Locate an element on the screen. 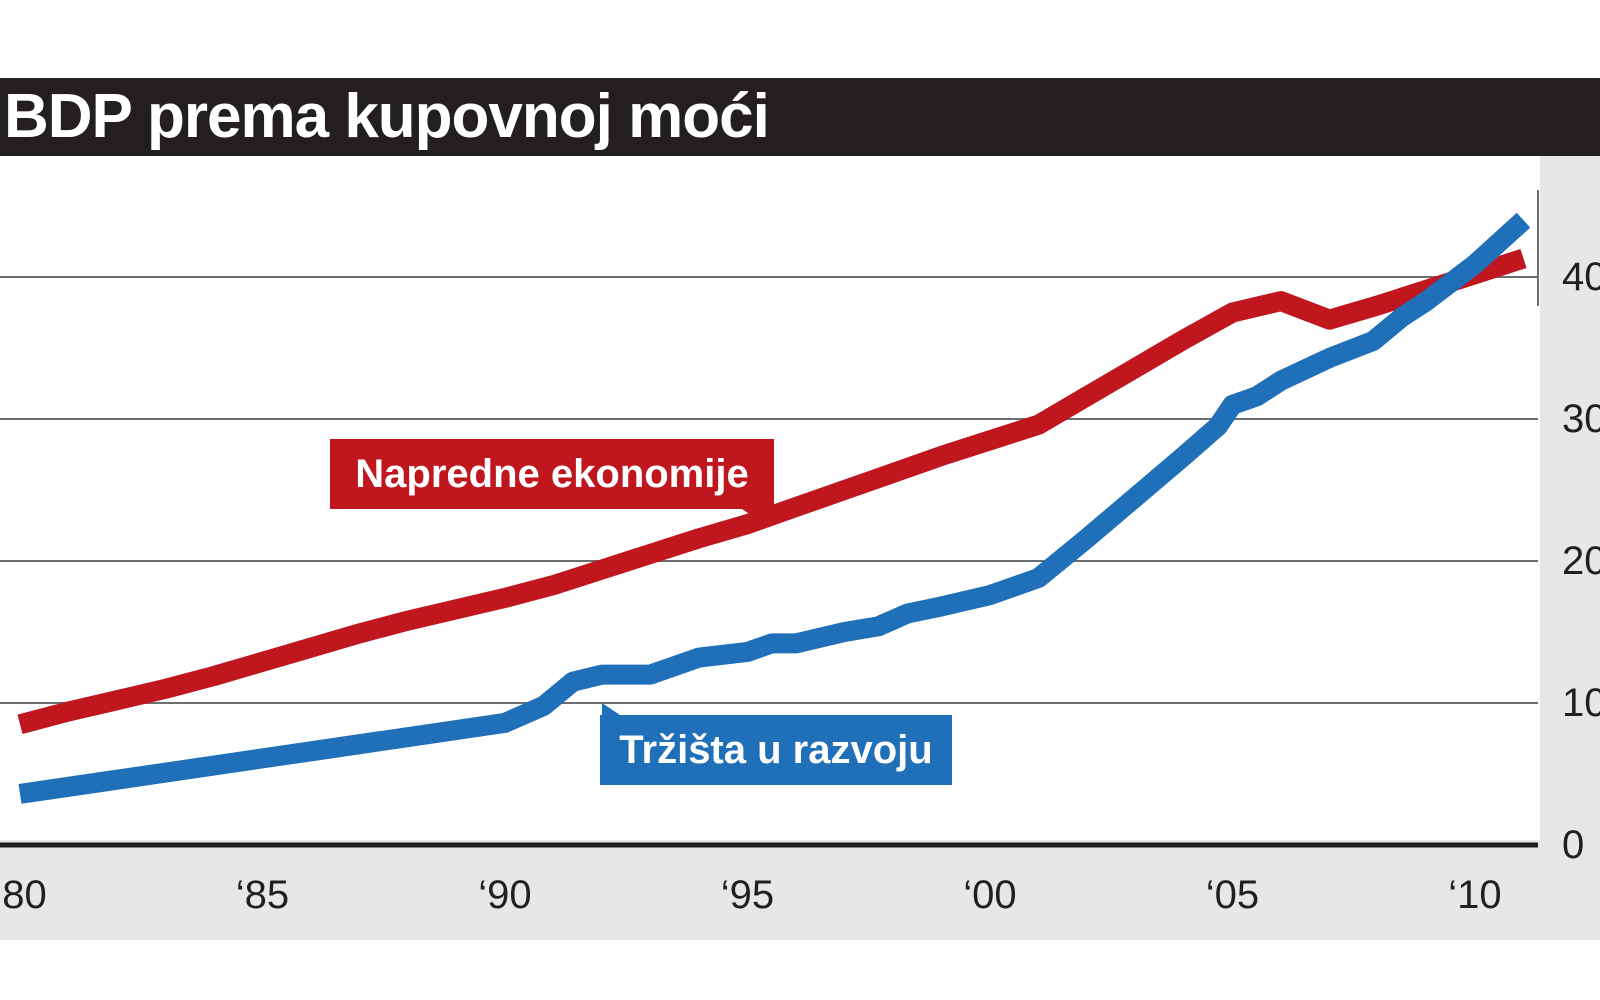  series-labels: Napredne ekonomije Tržišta u razvoju is located at coordinates (641, 612).